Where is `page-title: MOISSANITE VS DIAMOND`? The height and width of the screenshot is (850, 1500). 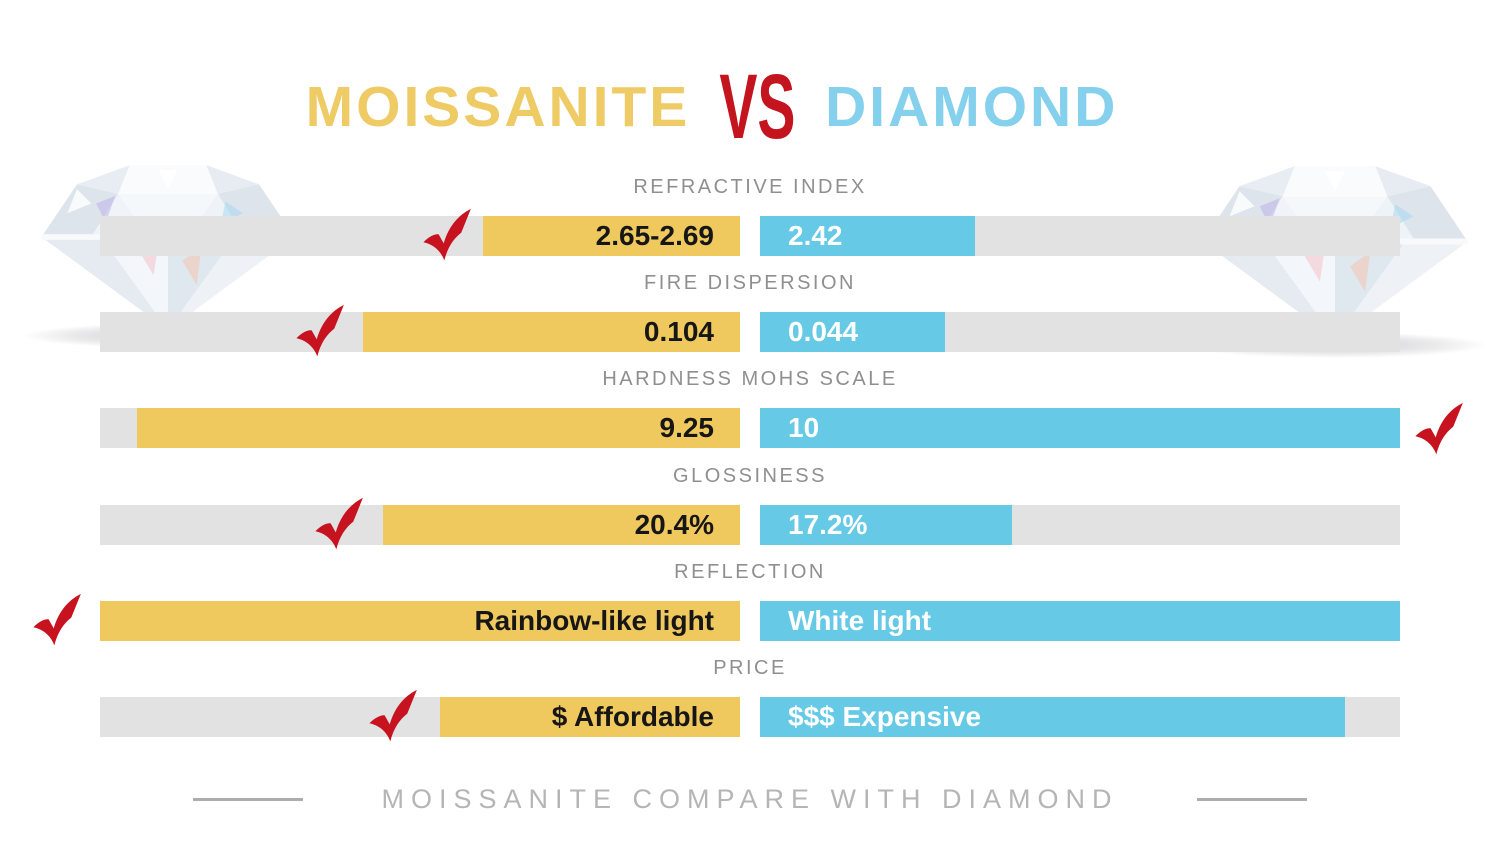 page-title: MOISSANITE VS DIAMOND is located at coordinates (712, 107).